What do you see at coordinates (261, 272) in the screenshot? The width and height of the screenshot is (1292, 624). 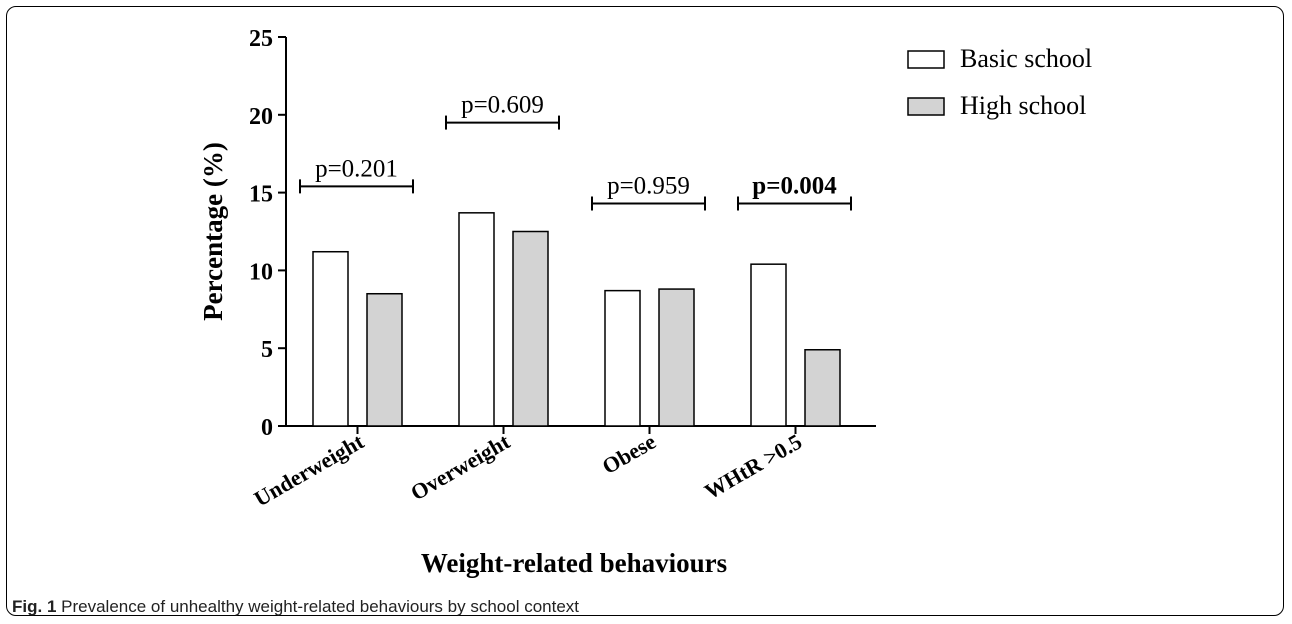 I see `y-tick-label-10: 10` at bounding box center [261, 272].